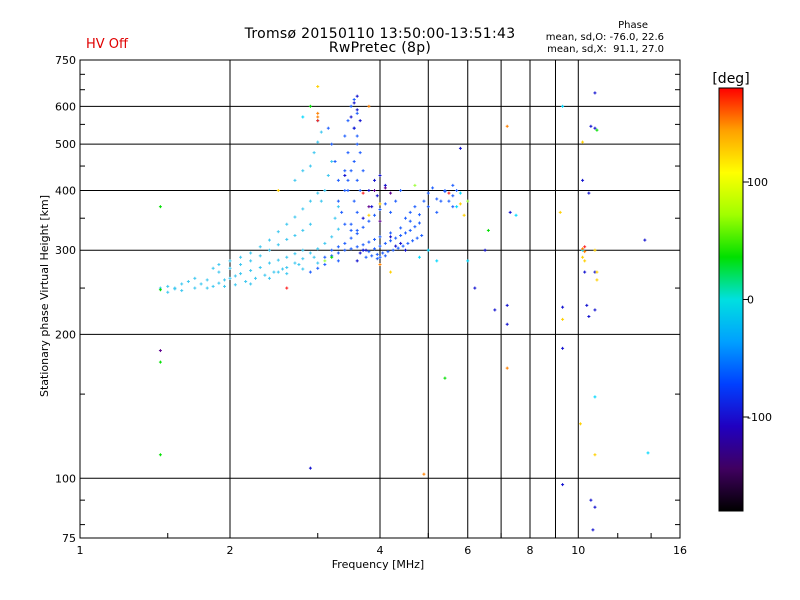  What do you see at coordinates (44, 296) in the screenshot?
I see `y-axis-label: Stationary phase Virtual Height [km]` at bounding box center [44, 296].